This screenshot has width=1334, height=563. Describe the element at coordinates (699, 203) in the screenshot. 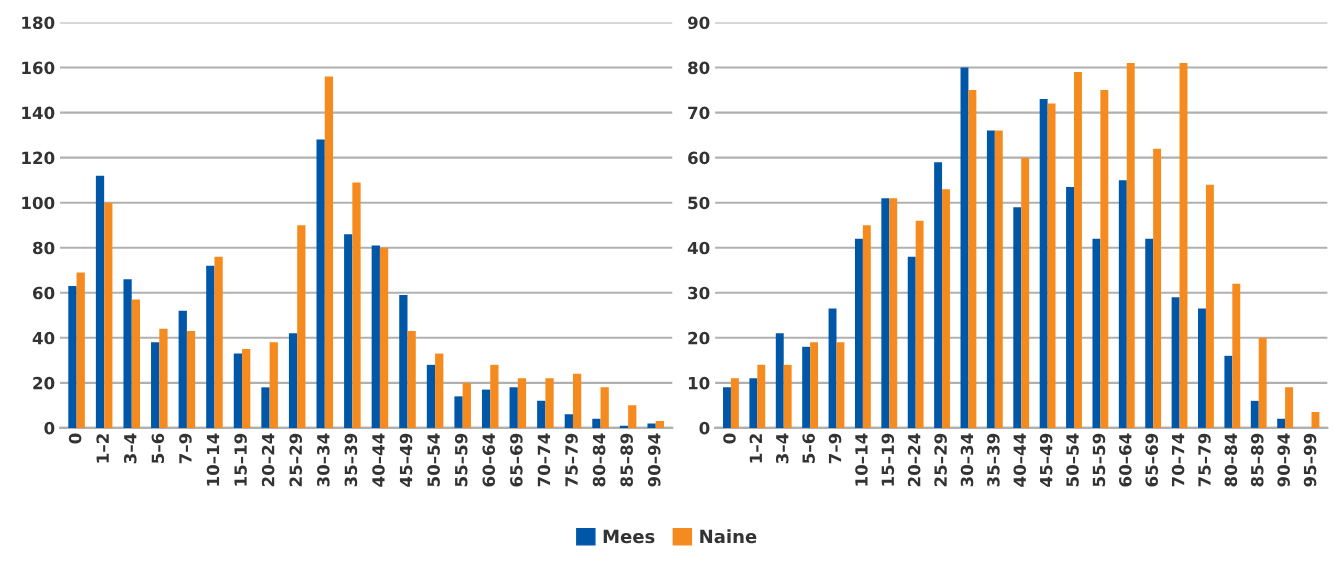

I see `y-tick-label: 50` at that location.